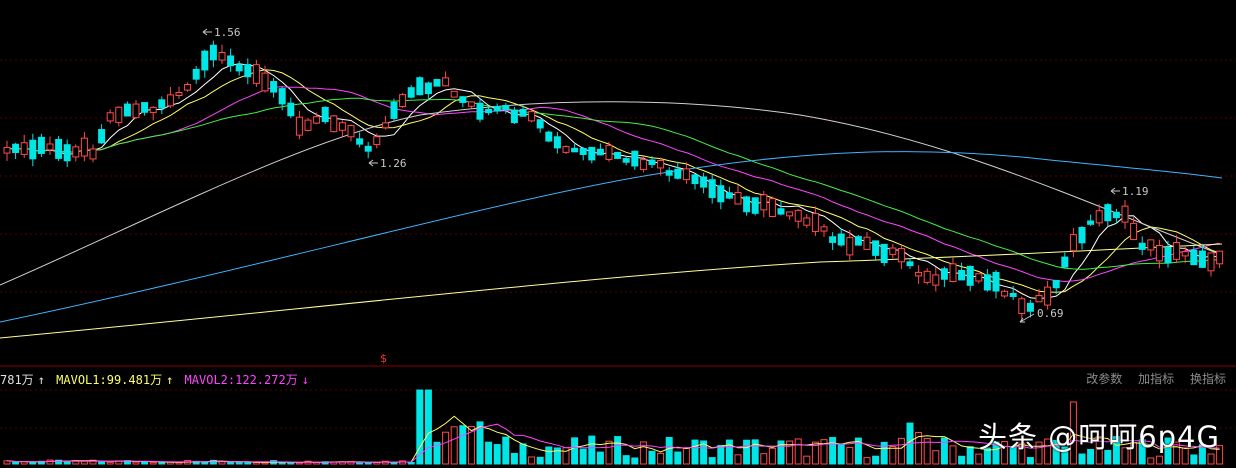  I want to click on add-indicator-button: 加指标, so click(1156, 379).